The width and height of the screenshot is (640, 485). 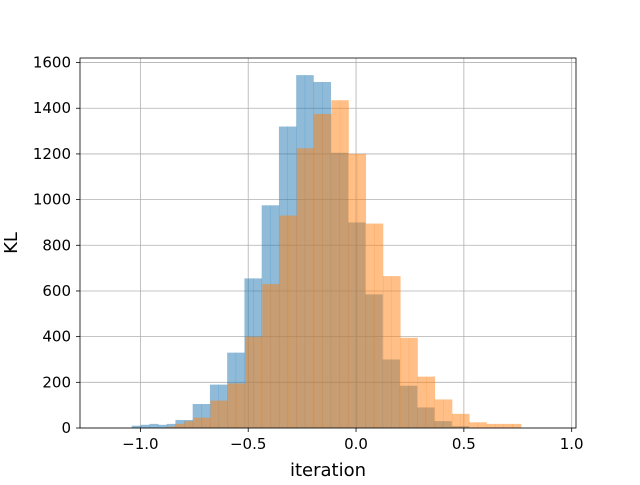 I want to click on x-tick-label: −1.0, so click(x=140, y=444).